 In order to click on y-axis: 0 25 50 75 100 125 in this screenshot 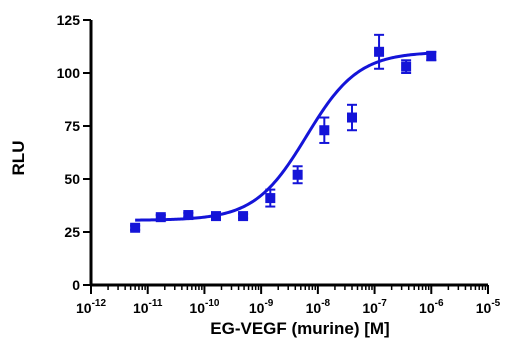, I will do `click(75, 152)`.